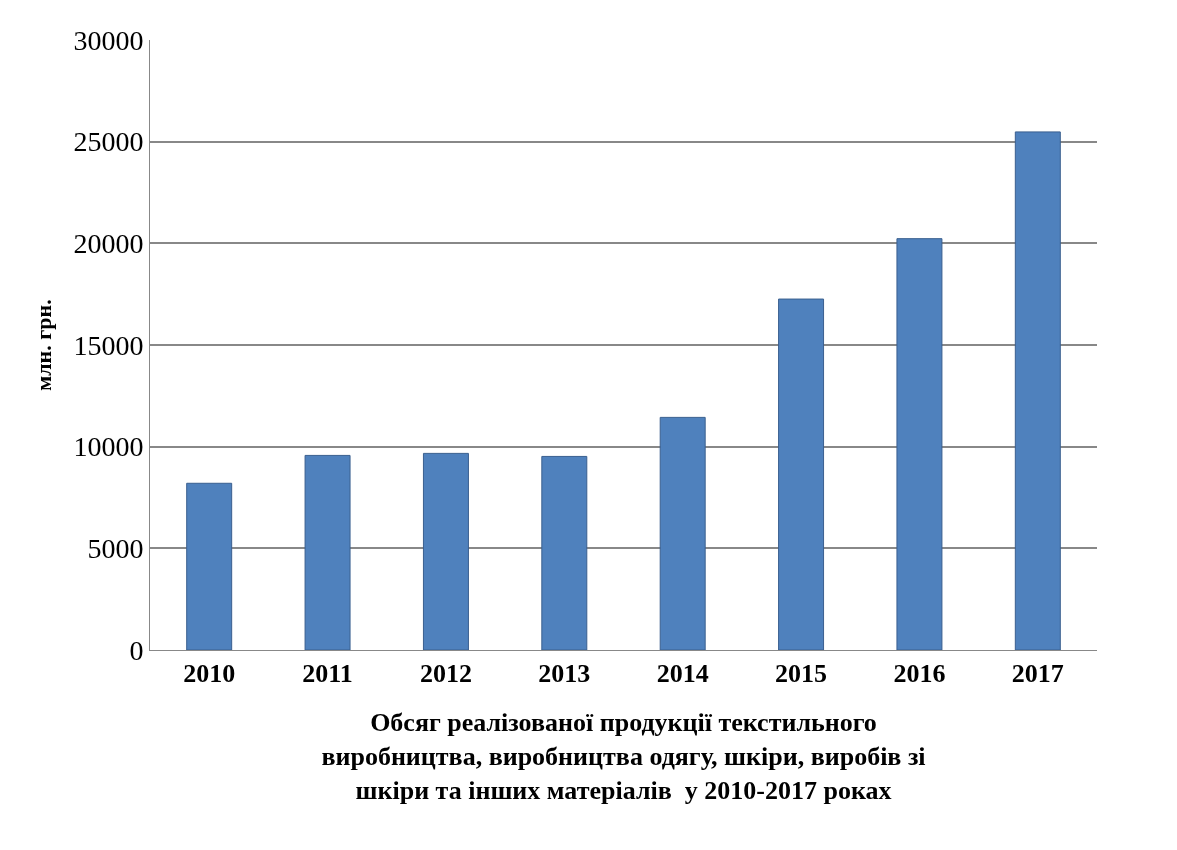  Describe the element at coordinates (564, 674) in the screenshot. I see `x-tick-label: 2013` at that location.